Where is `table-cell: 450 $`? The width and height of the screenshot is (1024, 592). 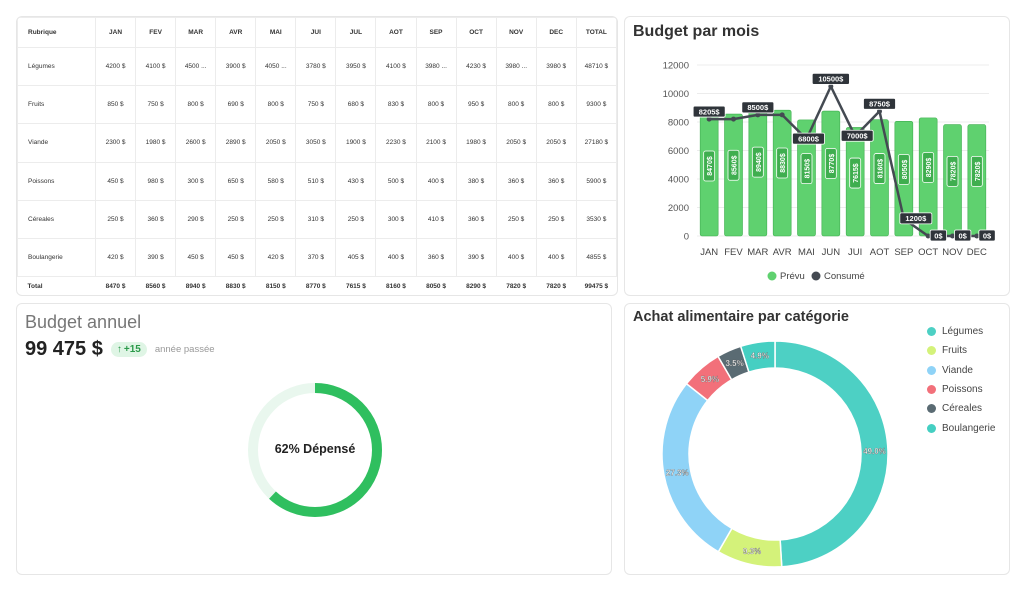
table-cell: 450 $ is located at coordinates (115, 181).